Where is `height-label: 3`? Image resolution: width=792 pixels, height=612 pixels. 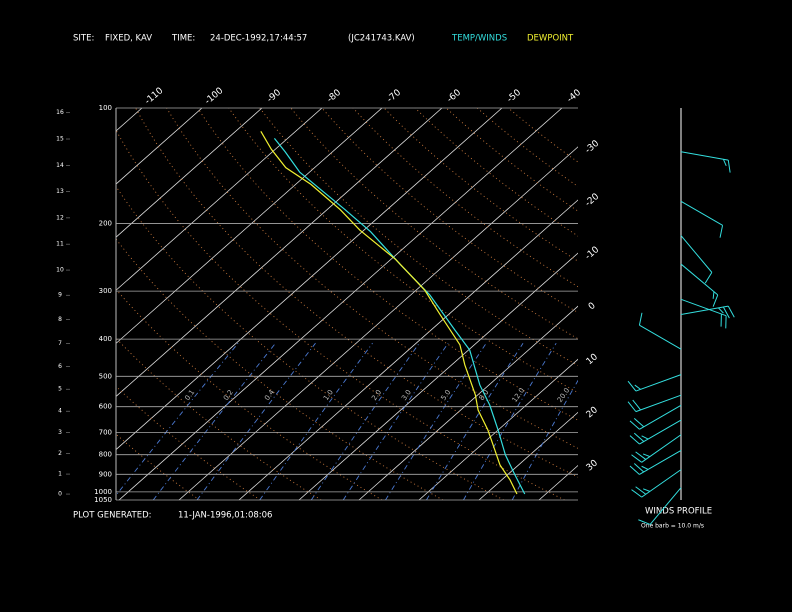
height-label: 3 is located at coordinates (60, 432).